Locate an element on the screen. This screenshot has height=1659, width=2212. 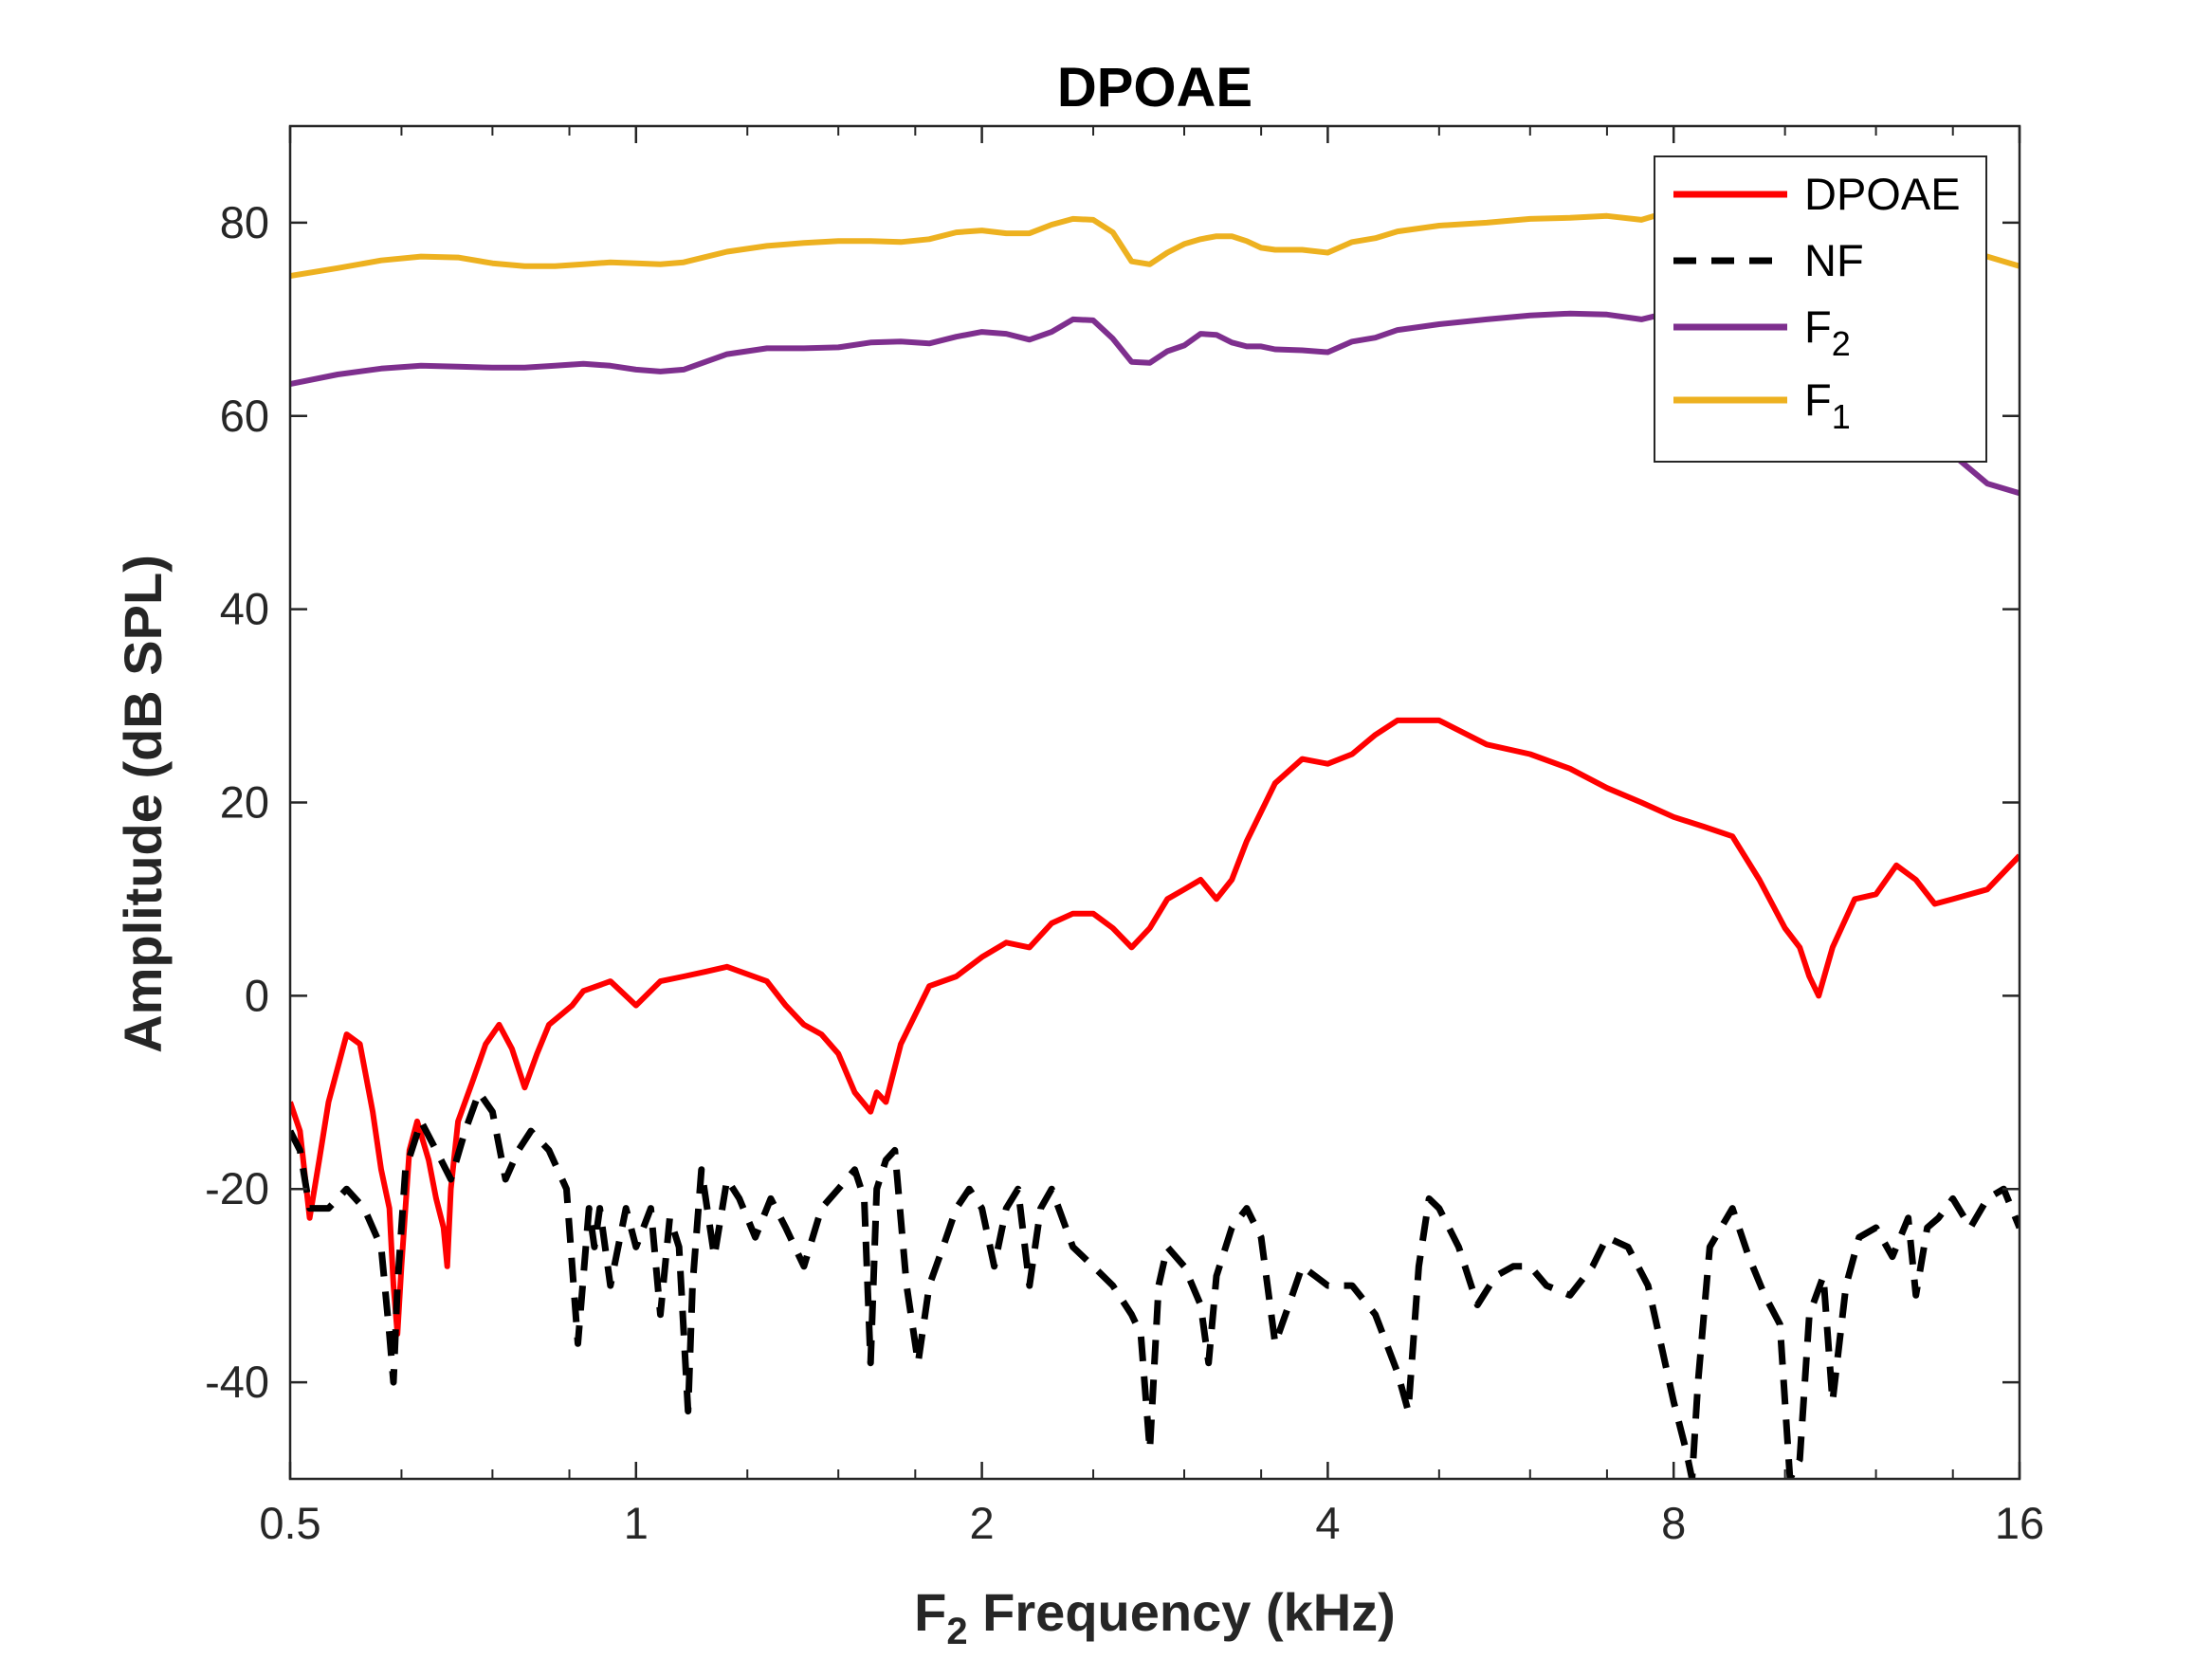
y-tick-label: -40 is located at coordinates (237, 1382).